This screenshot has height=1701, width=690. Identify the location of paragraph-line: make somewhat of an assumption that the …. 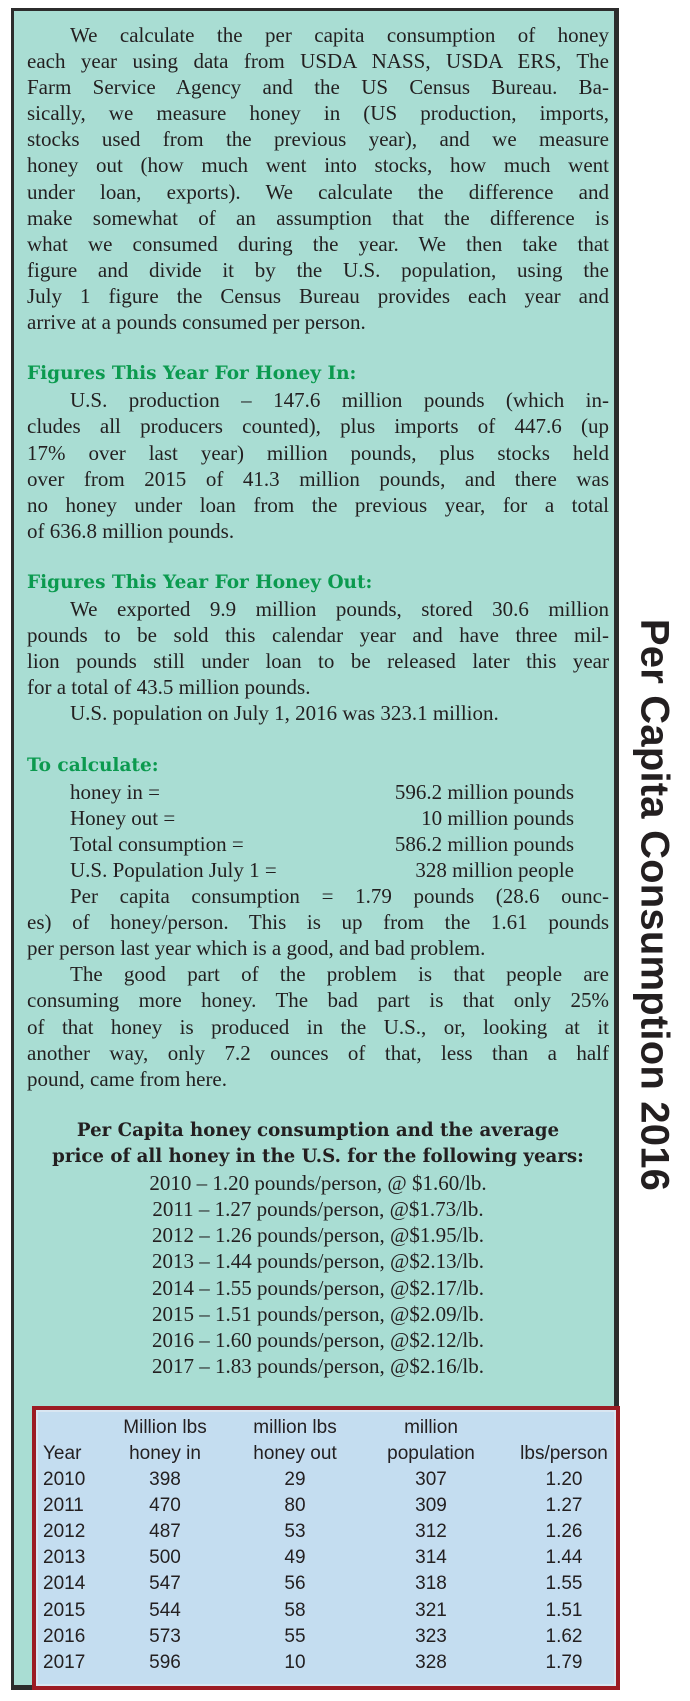
(318, 217).